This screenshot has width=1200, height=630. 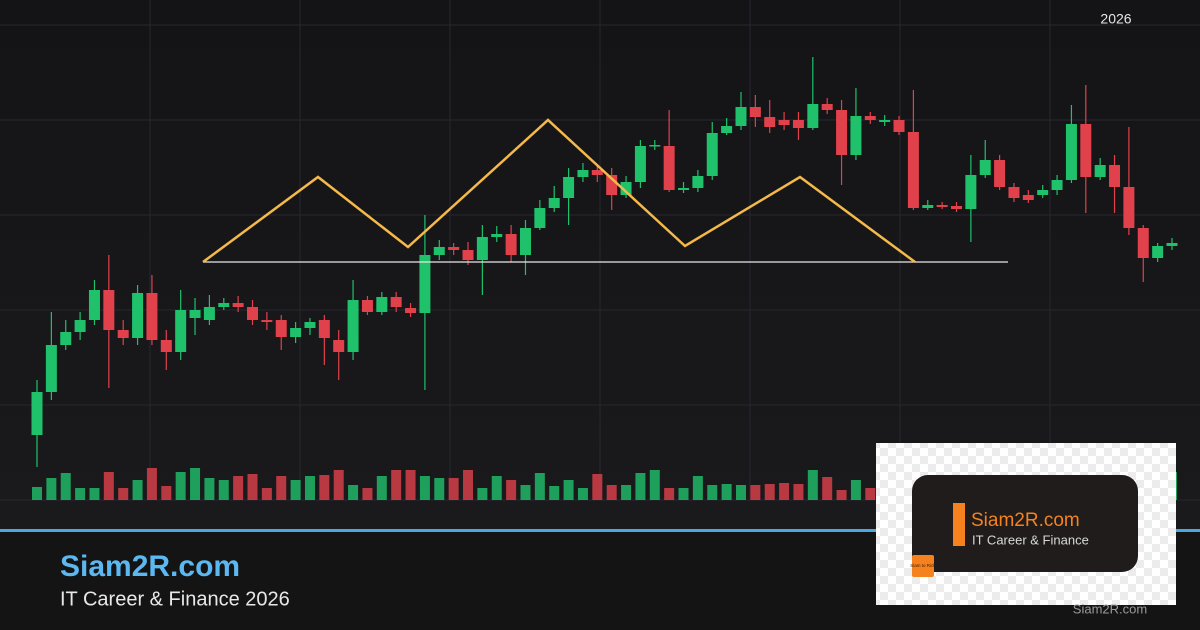 I want to click on logo-badge, so click(x=923, y=566).